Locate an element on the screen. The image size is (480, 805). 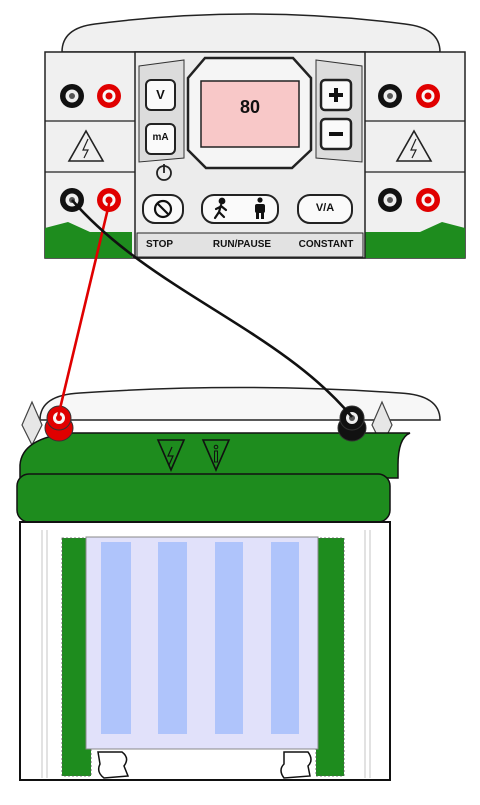
stop-button is located at coordinates (163, 209).